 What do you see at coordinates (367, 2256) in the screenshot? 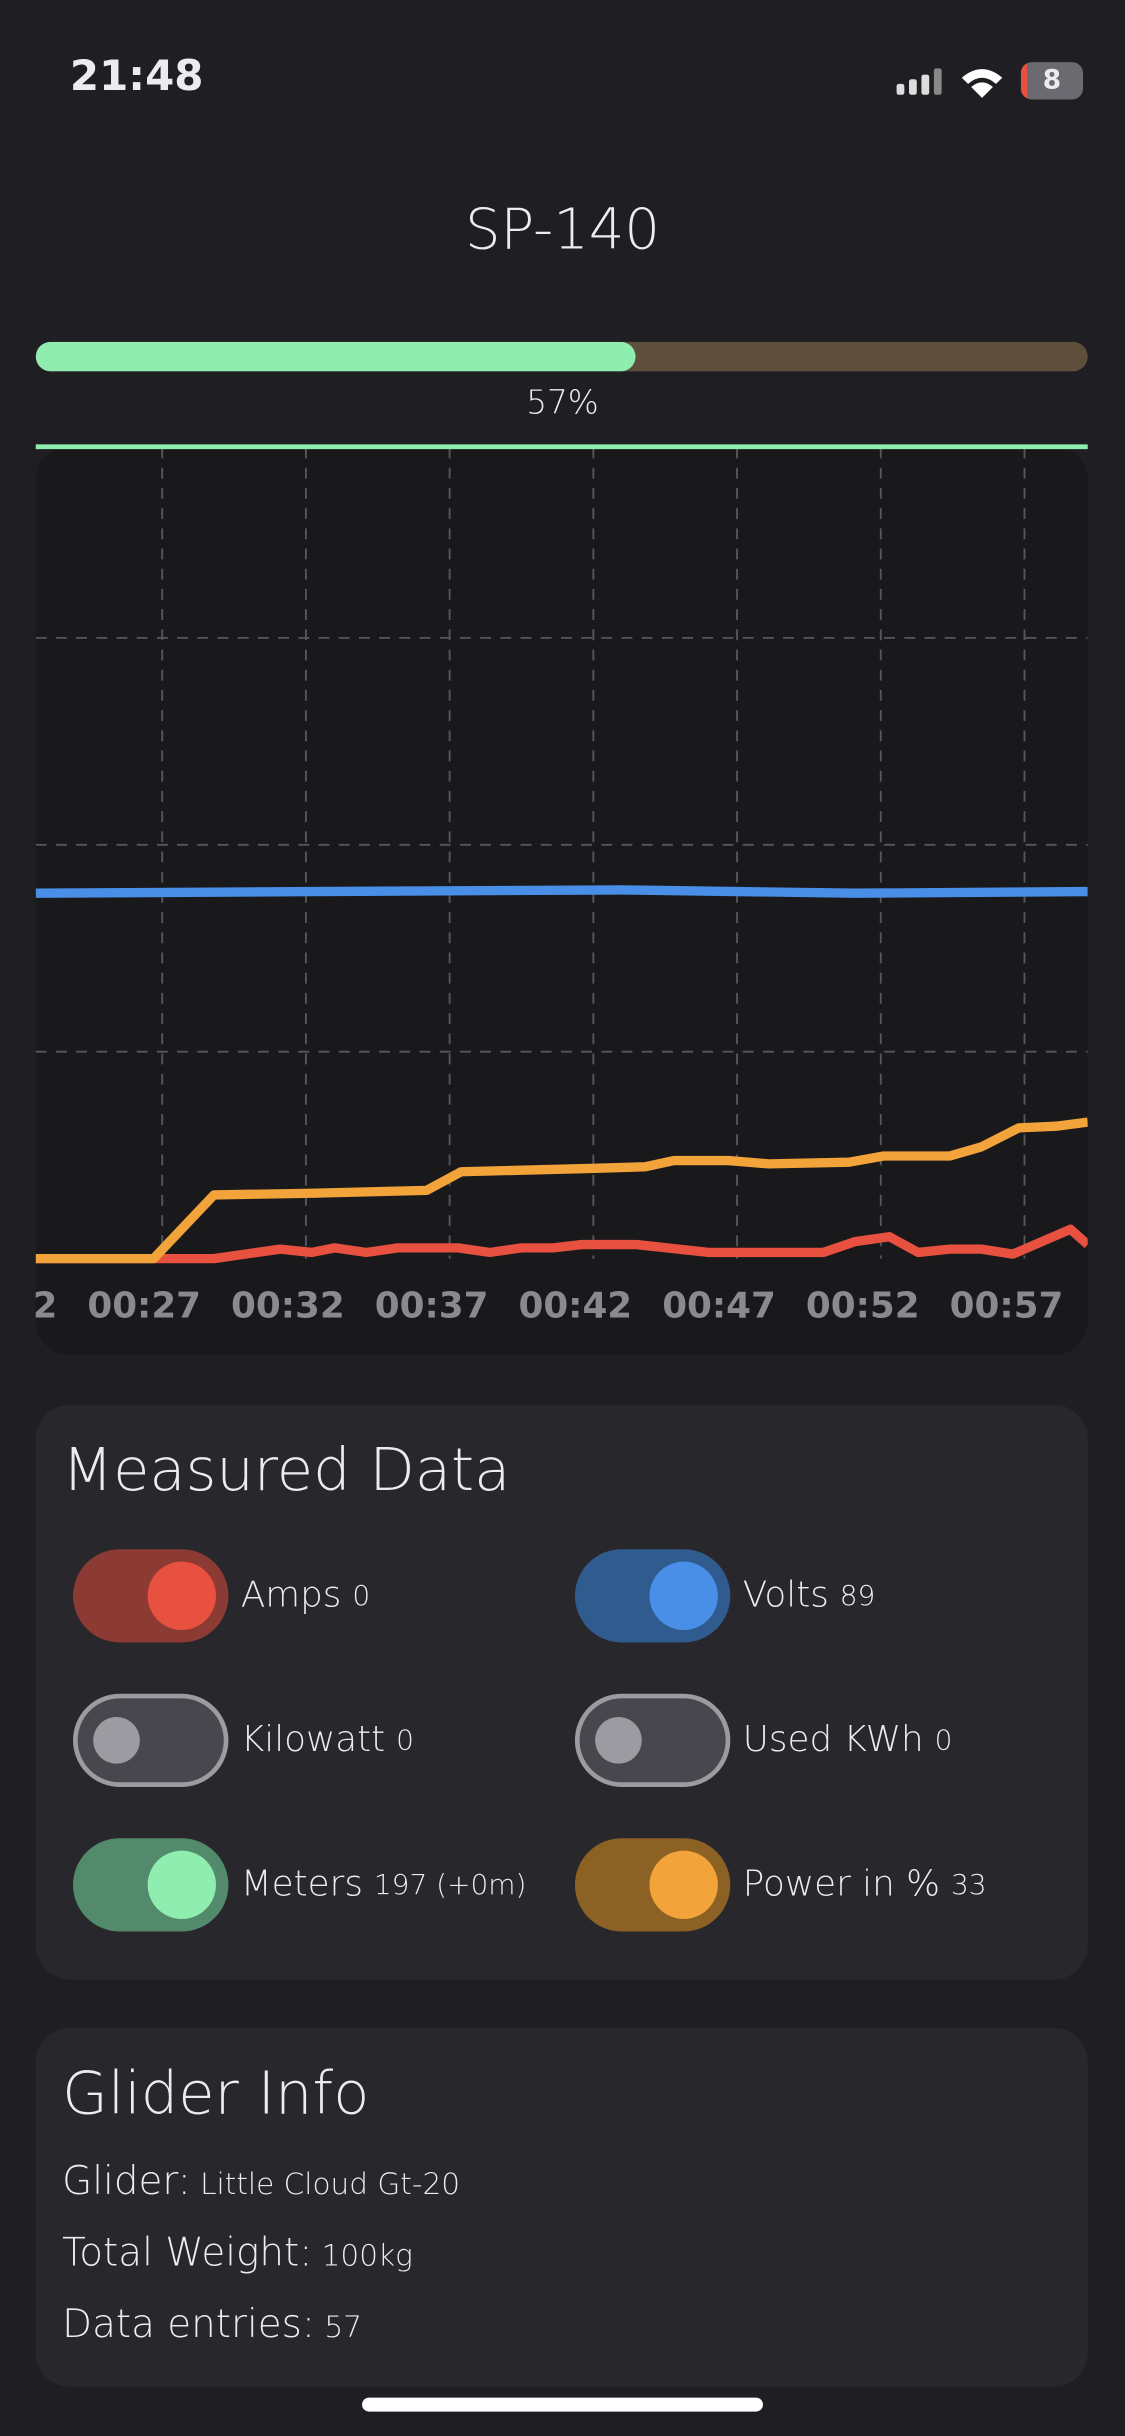
I see `info-value: 100kg` at bounding box center [367, 2256].